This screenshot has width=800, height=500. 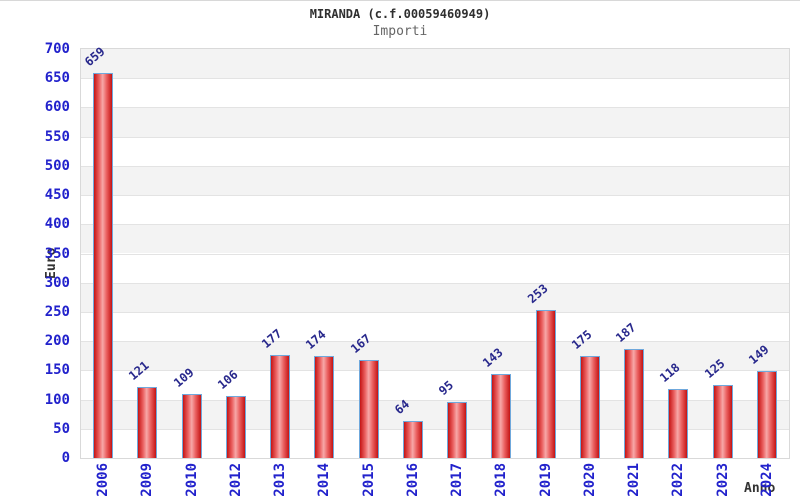 What do you see at coordinates (545, 480) in the screenshot?
I see `x-tick-label: 2019` at bounding box center [545, 480].